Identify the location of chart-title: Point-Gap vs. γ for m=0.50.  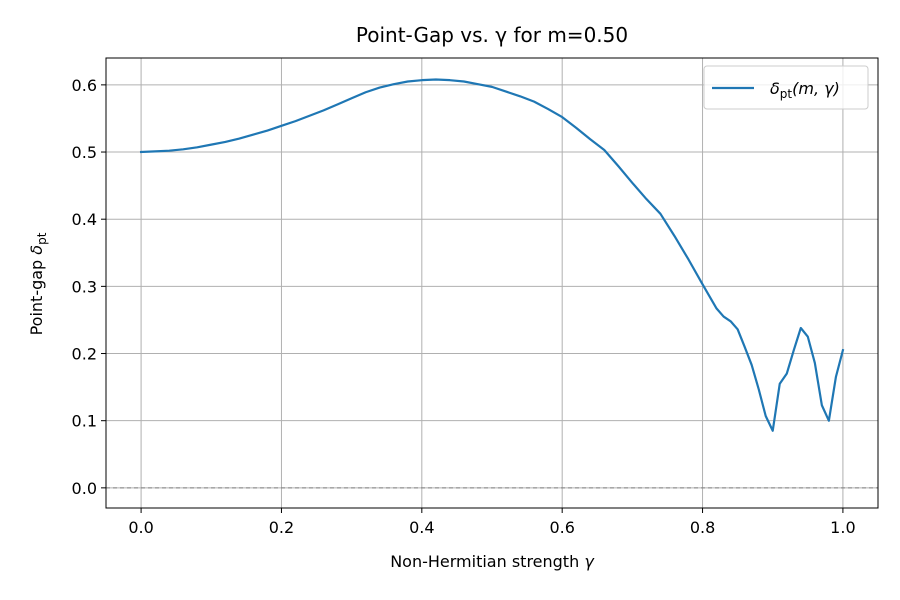
(492, 35).